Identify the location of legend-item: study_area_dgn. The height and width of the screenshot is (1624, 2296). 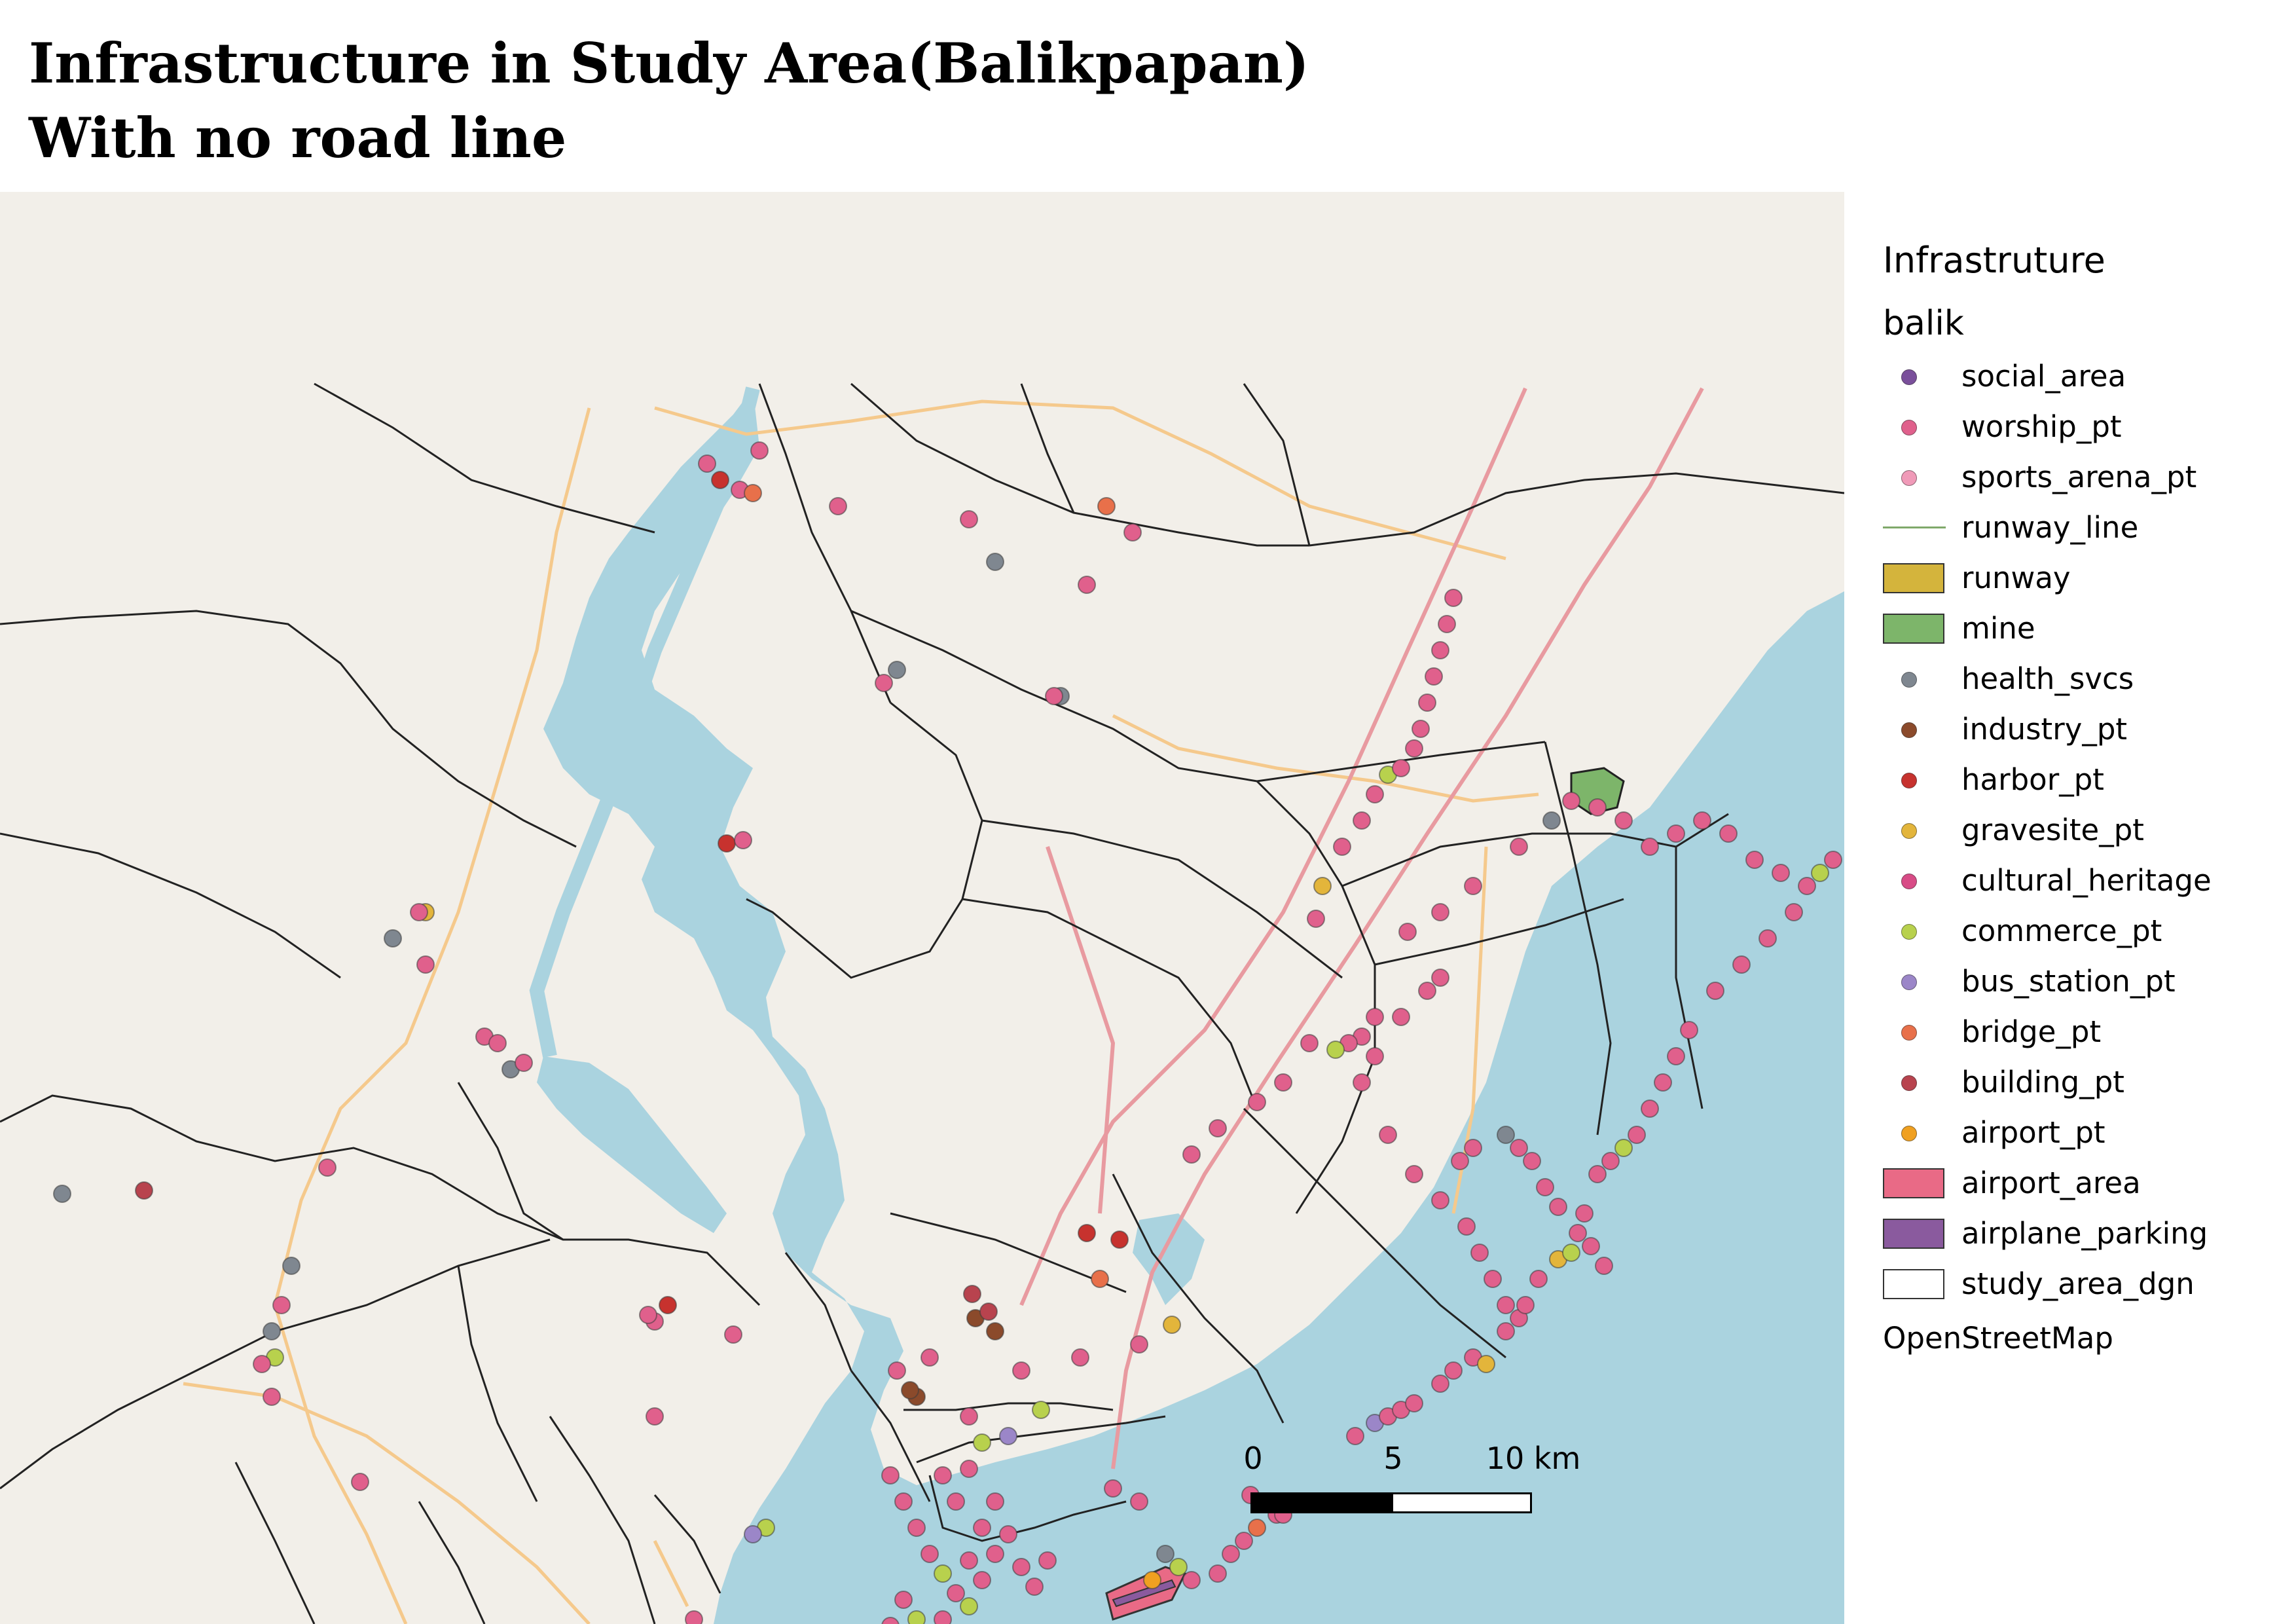
(2086, 1284).